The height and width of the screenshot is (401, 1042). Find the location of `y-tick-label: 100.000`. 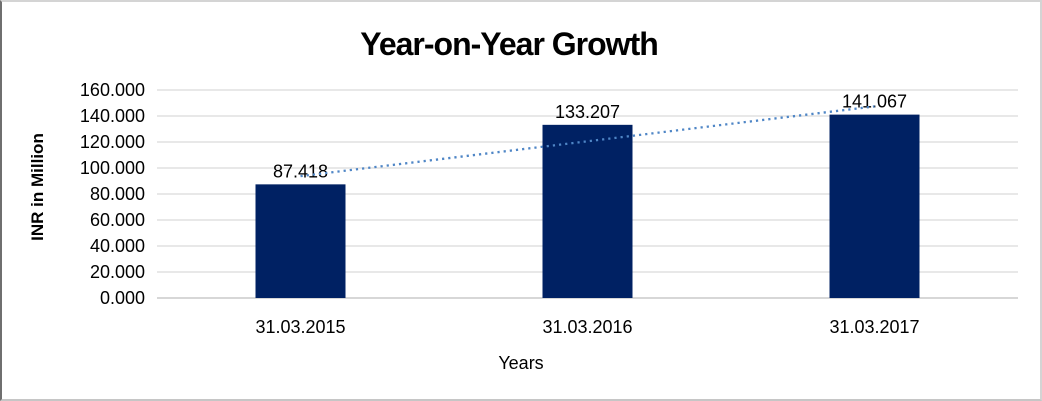

y-tick-label: 100.000 is located at coordinates (112, 168).